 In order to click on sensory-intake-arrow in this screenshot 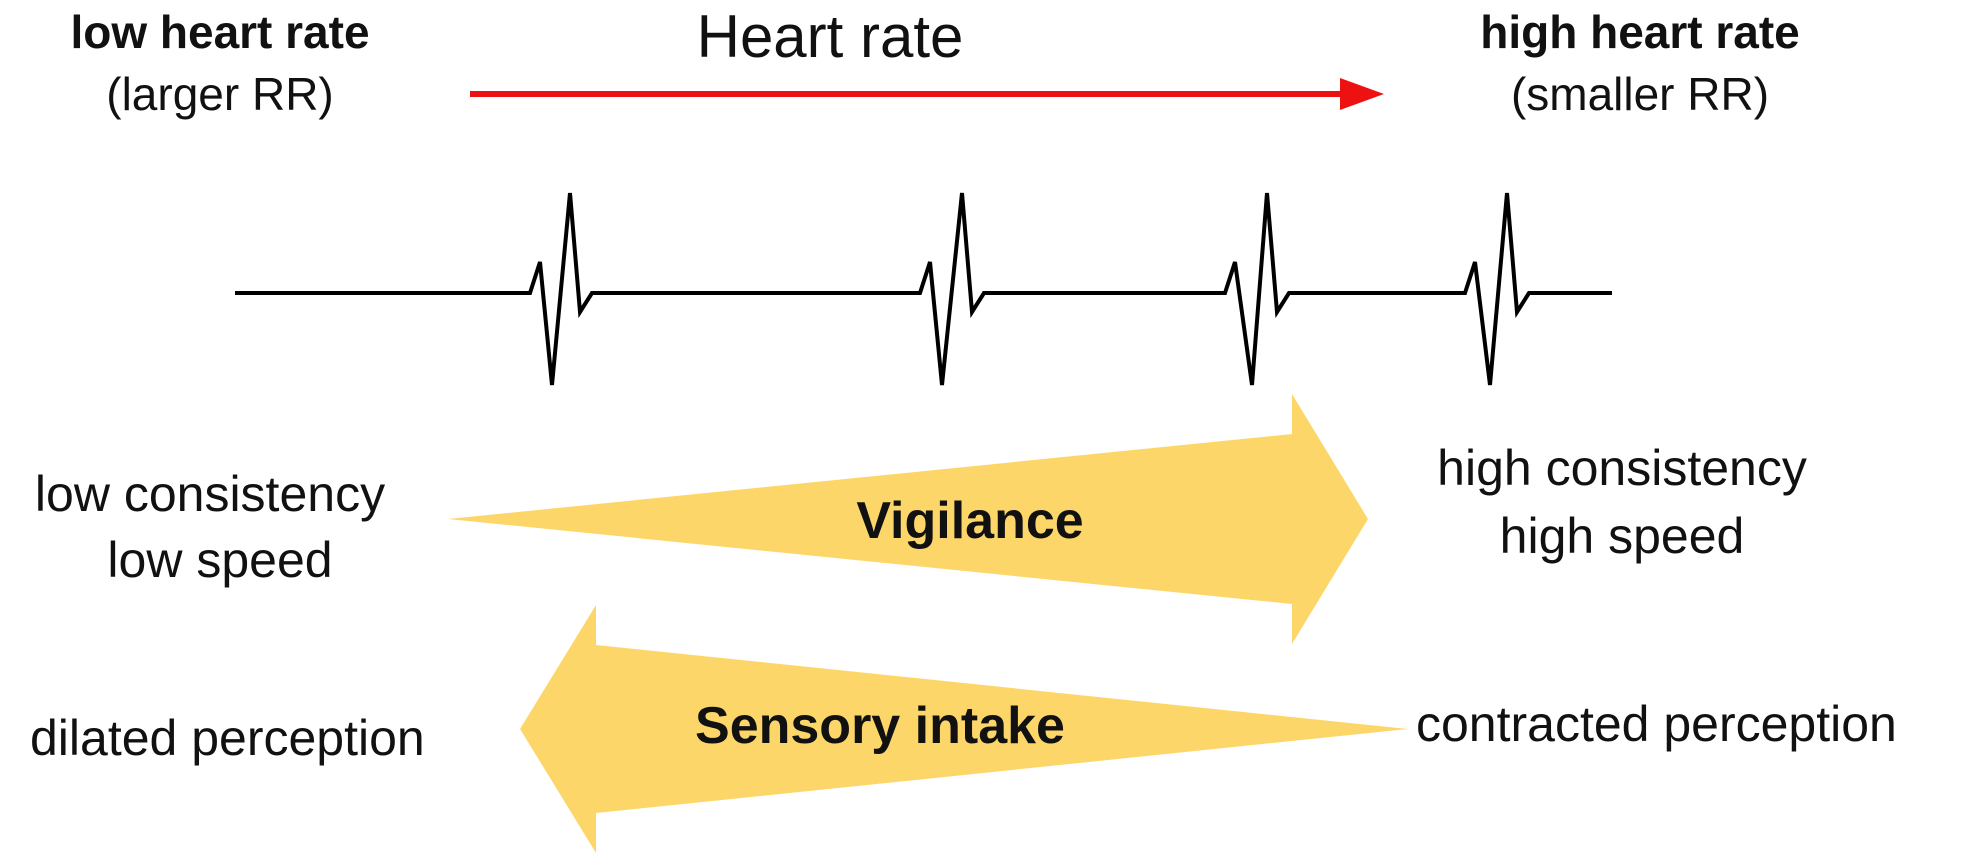, I will do `click(964, 729)`.